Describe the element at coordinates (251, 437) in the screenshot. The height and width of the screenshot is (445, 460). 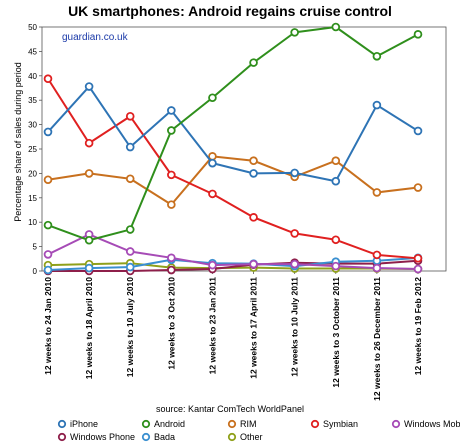
I see `legend-label: Other` at that location.